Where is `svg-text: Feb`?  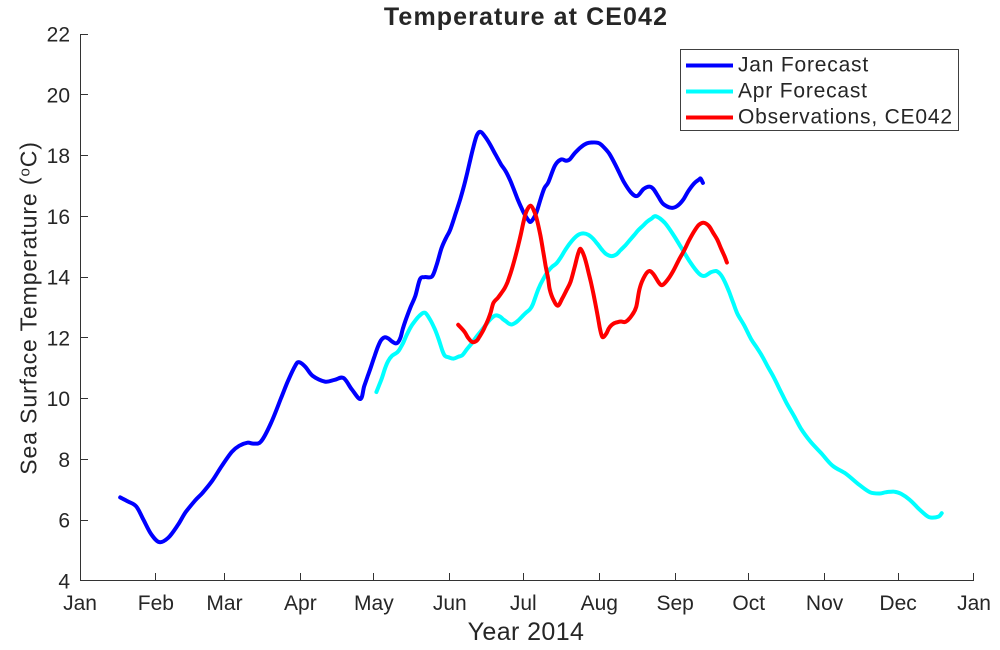
svg-text: Feb is located at coordinates (156, 603).